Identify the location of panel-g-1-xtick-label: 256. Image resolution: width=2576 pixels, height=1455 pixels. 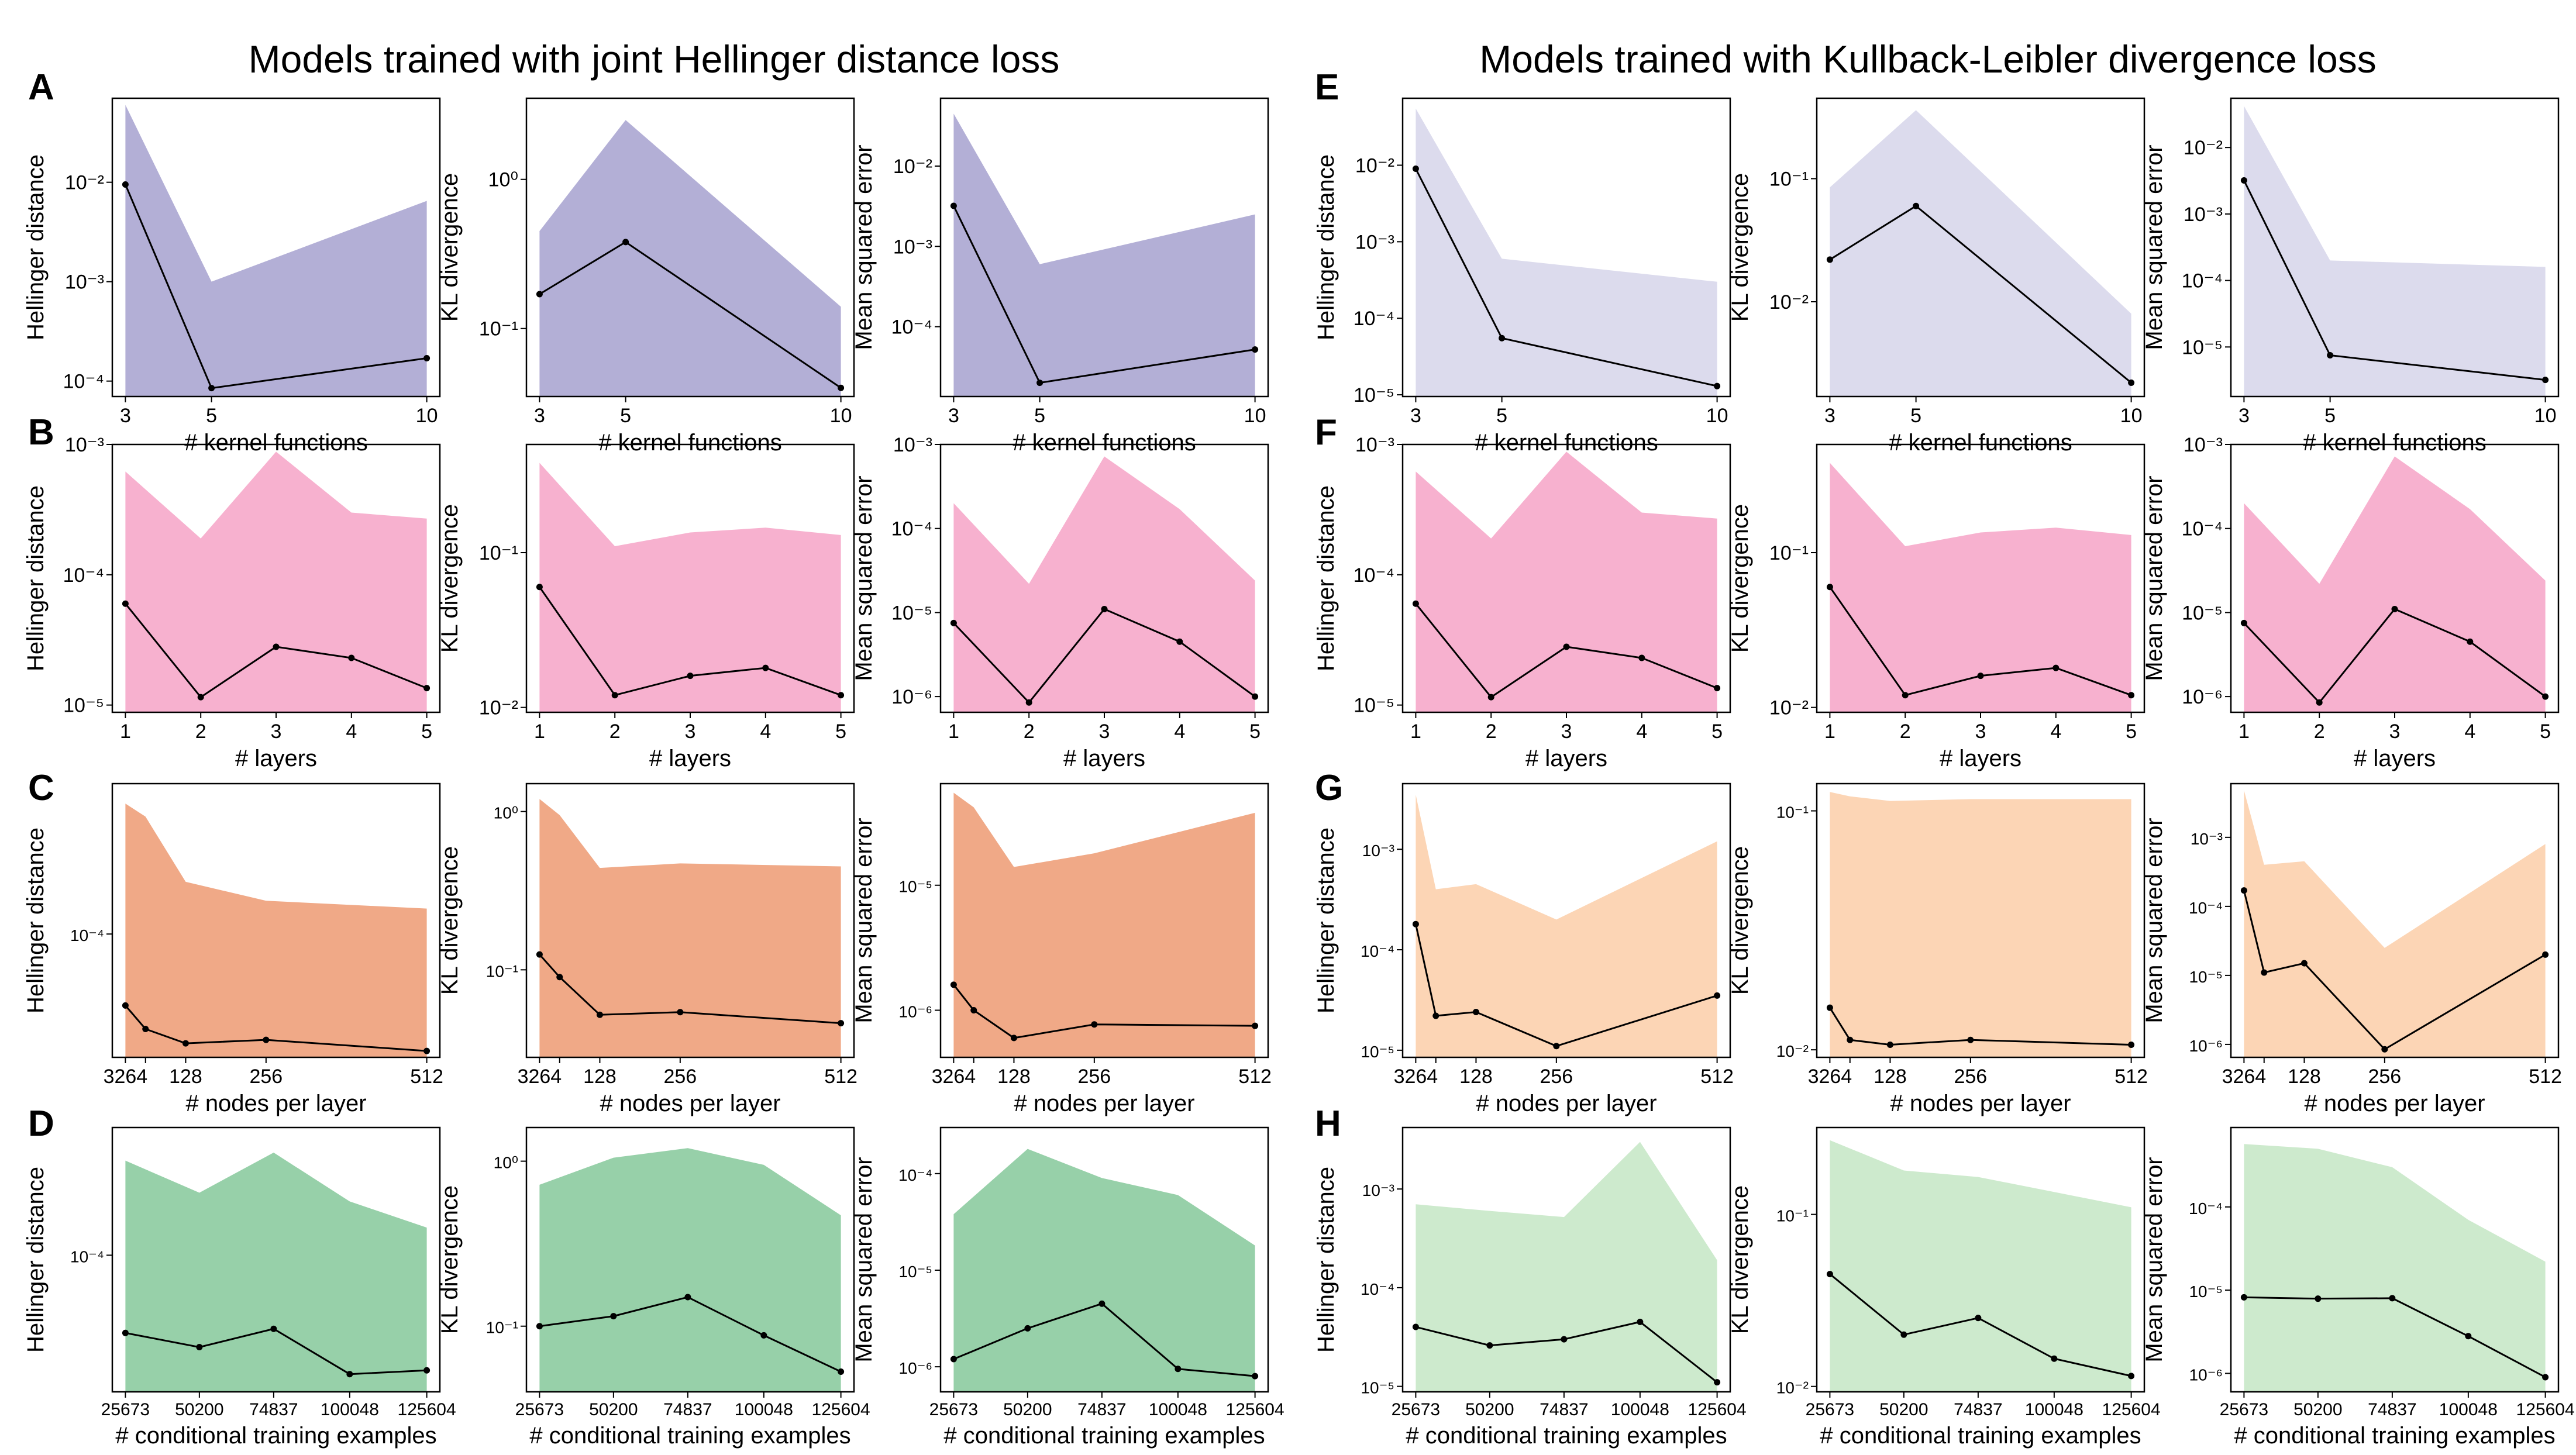
(1556, 1077).